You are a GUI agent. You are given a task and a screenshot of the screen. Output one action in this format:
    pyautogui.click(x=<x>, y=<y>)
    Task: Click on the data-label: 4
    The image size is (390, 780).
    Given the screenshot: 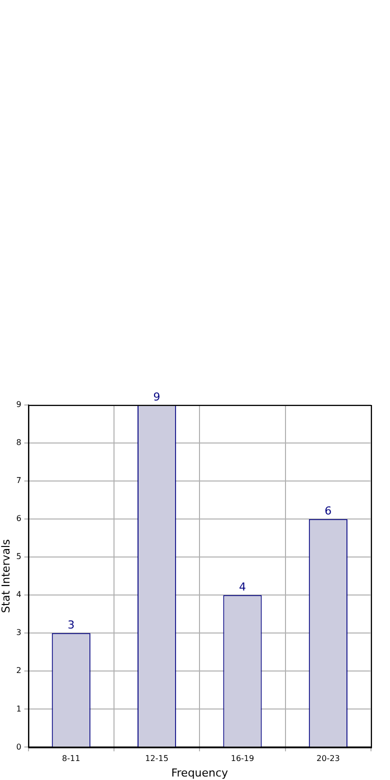 What is the action you would take?
    pyautogui.click(x=242, y=587)
    